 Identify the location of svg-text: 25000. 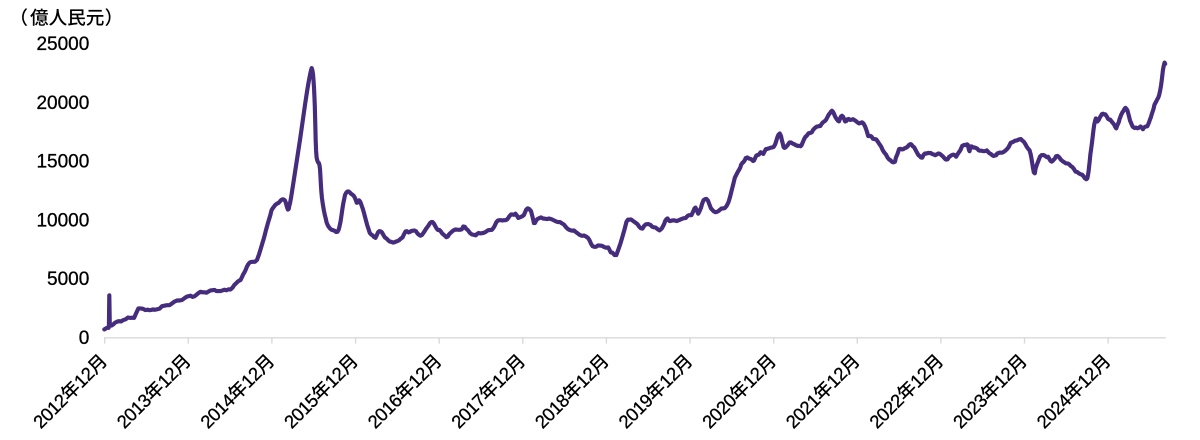
(62, 44).